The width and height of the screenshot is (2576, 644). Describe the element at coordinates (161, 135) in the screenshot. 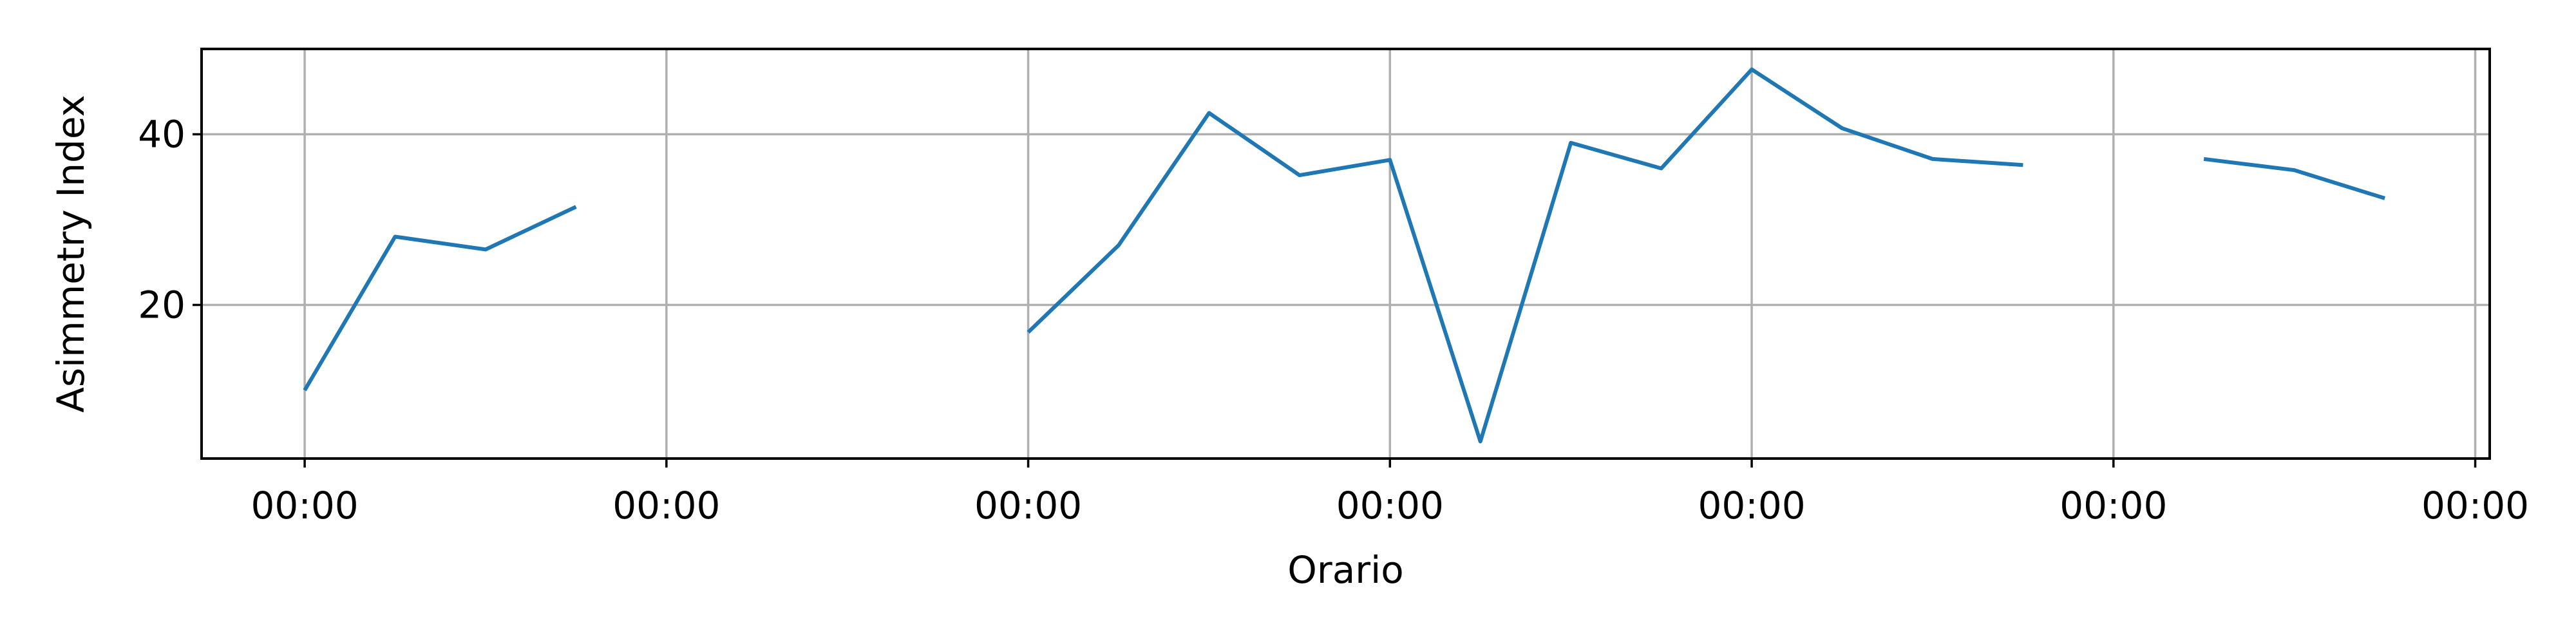

I see `y-tick-label: 40` at that location.